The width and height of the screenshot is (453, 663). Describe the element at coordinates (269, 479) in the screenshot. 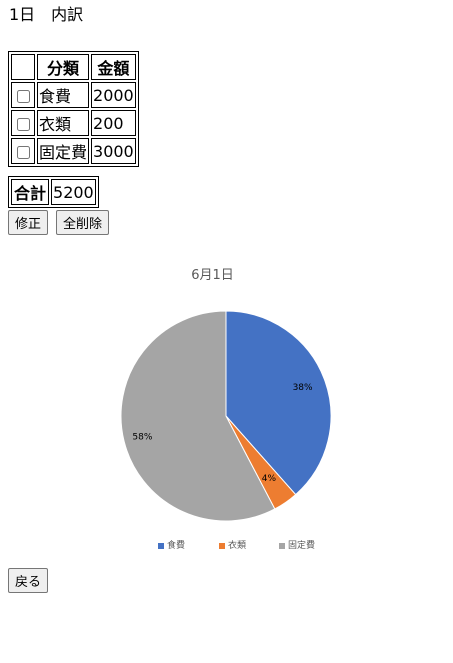

I see `data-label-clothing: 4%` at that location.